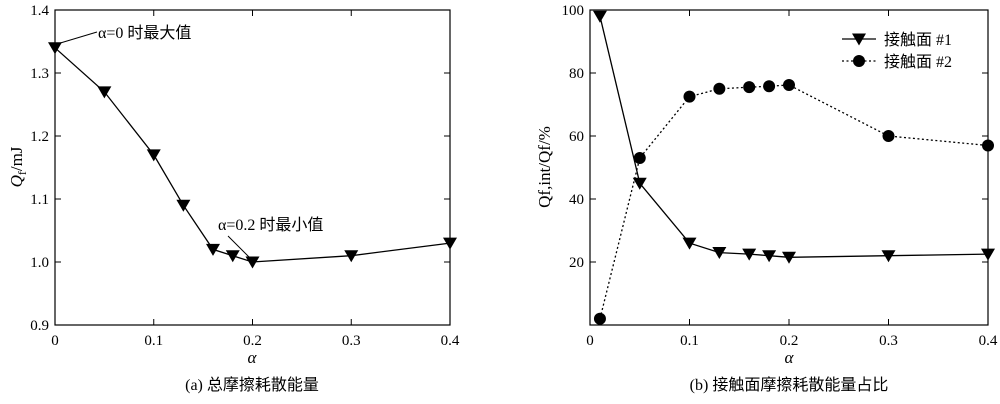 The image size is (1000, 404). Describe the element at coordinates (689, 341) in the screenshot. I see `panel-b-x-tick-label: 0.1` at that location.